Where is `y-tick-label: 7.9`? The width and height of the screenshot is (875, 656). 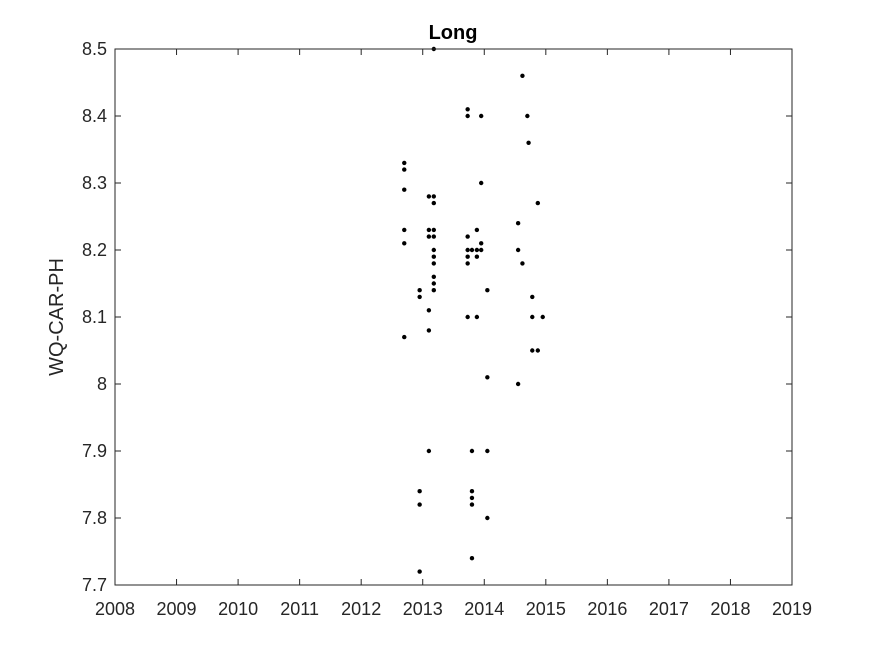
y-tick-label: 7.9 is located at coordinates (94, 451).